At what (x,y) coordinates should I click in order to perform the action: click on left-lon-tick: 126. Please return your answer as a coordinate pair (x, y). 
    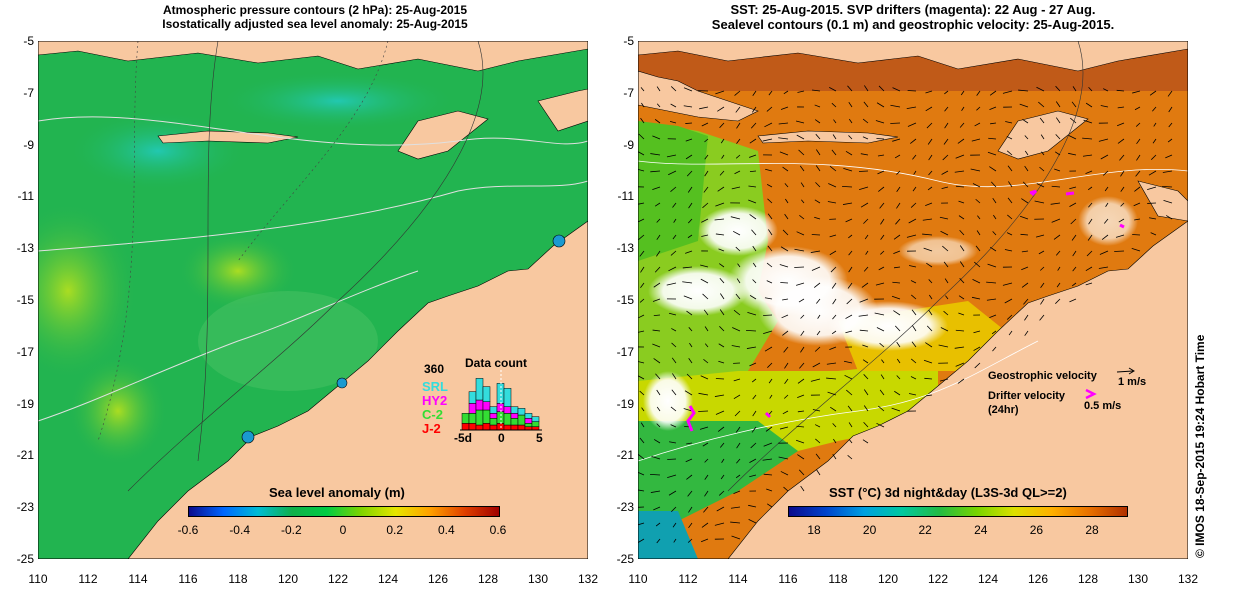
    Looking at the image, I should click on (438, 579).